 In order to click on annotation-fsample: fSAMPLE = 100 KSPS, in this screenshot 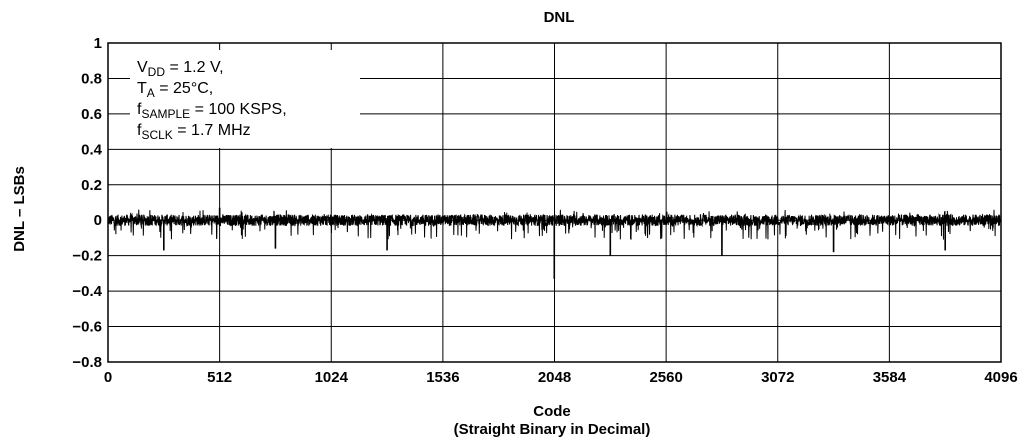, I will do `click(212, 111)`.